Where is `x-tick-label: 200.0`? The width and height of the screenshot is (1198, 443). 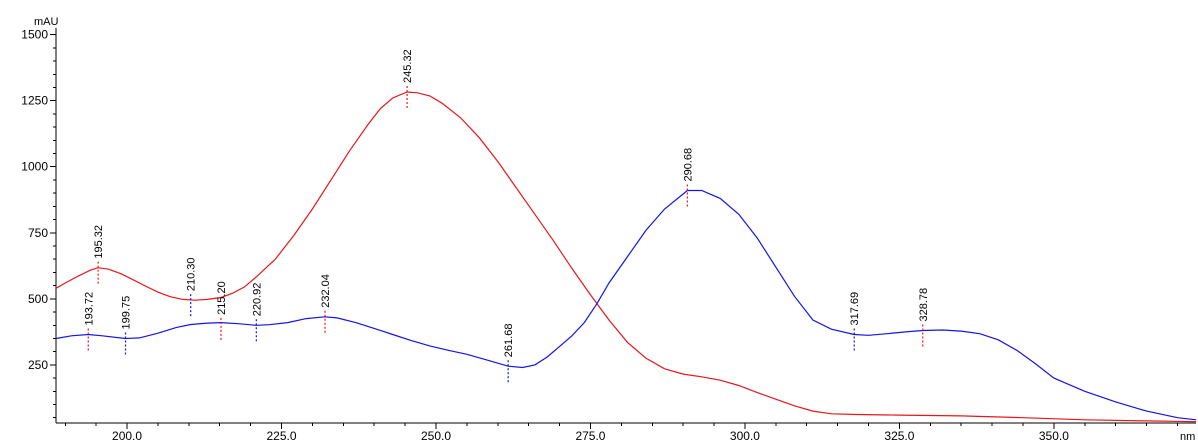
x-tick-label: 200.0 is located at coordinates (127, 436).